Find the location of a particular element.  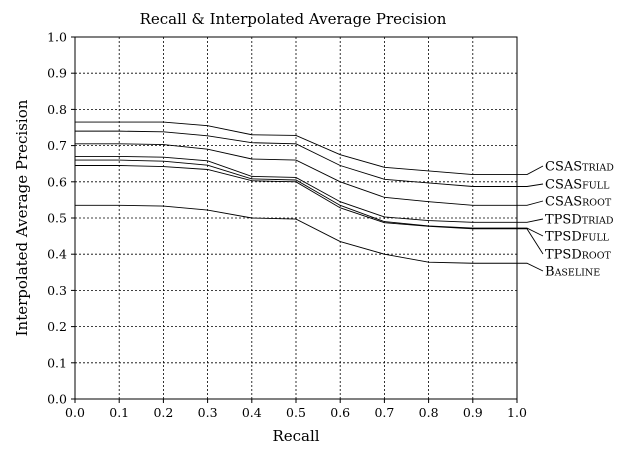

x-tick-label: 0.0 is located at coordinates (75, 412).